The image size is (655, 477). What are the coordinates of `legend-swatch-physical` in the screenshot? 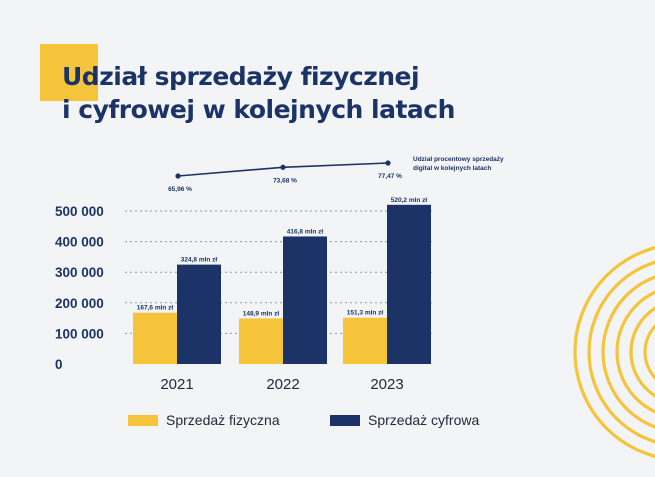 It's located at (143, 420).